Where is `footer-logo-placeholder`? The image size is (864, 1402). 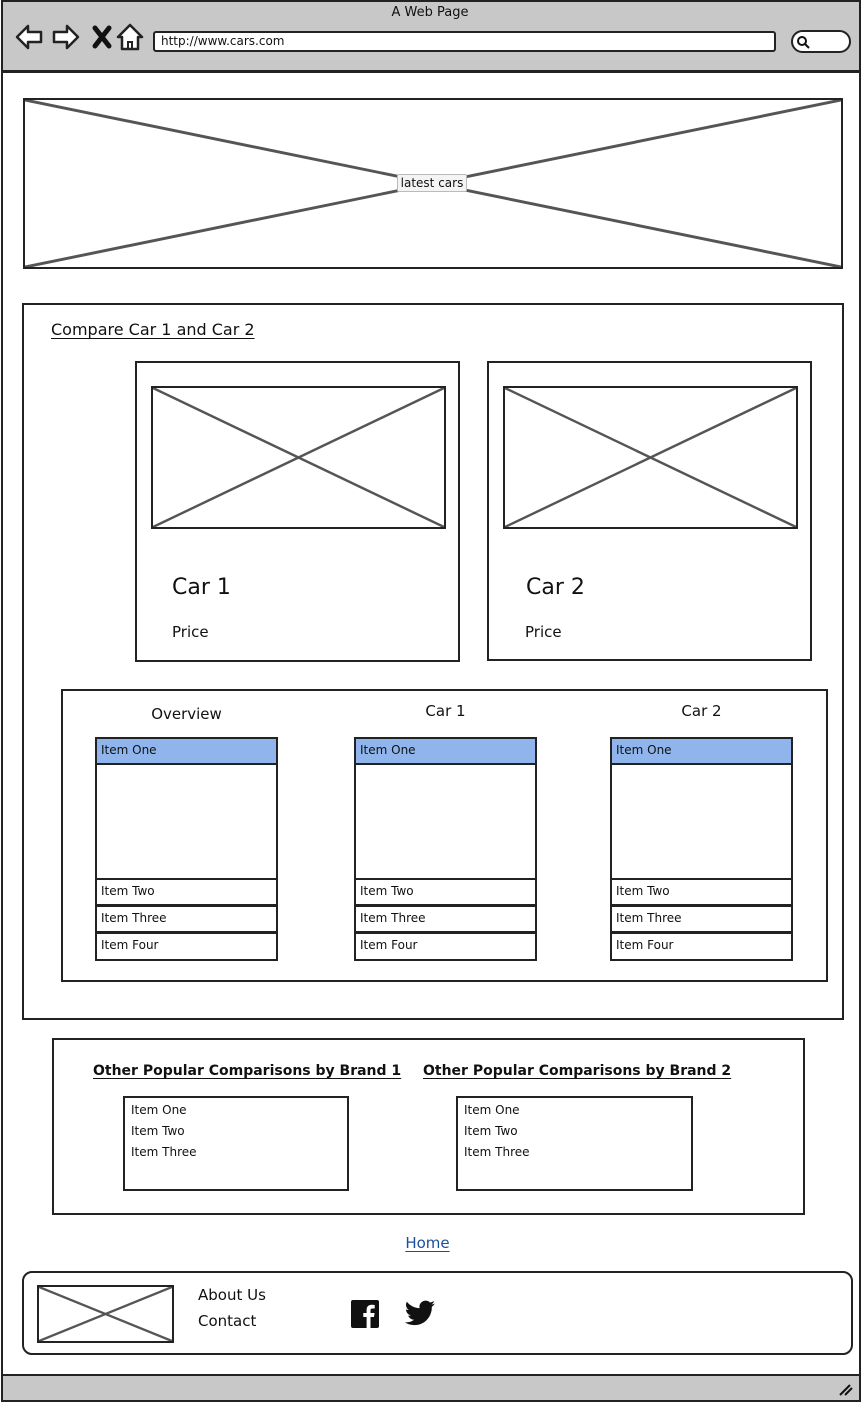
footer-logo-placeholder is located at coordinates (105, 1314).